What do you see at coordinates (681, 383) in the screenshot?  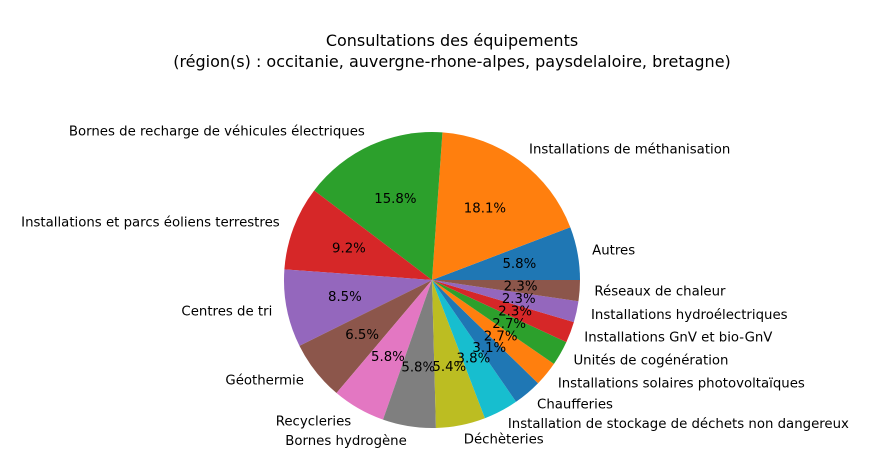 I see `slice-label: Installations solaires photovoltaïques` at bounding box center [681, 383].